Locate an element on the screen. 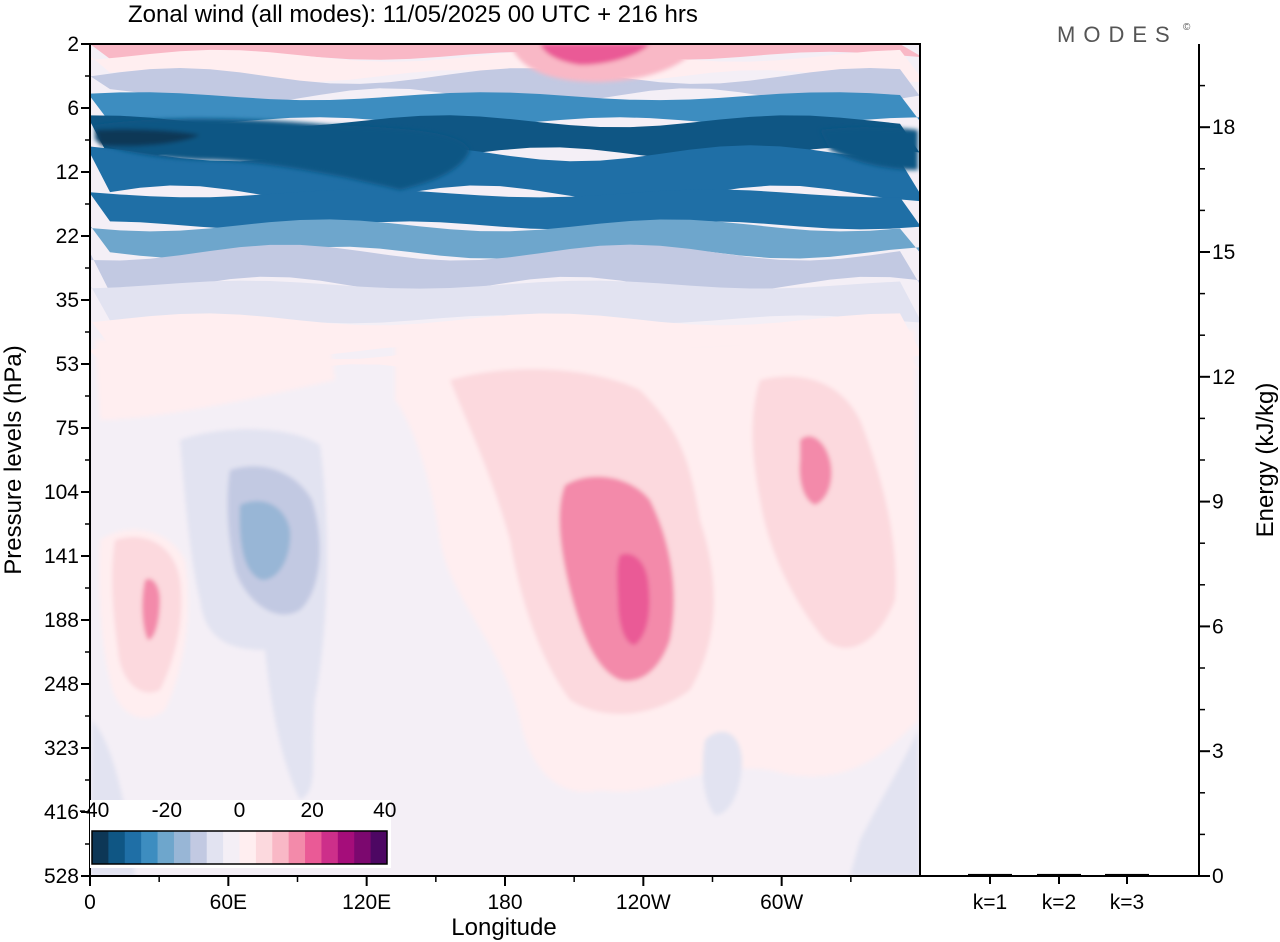 This screenshot has height=942, width=1280. band-35hpa is located at coordinates (505, 302).